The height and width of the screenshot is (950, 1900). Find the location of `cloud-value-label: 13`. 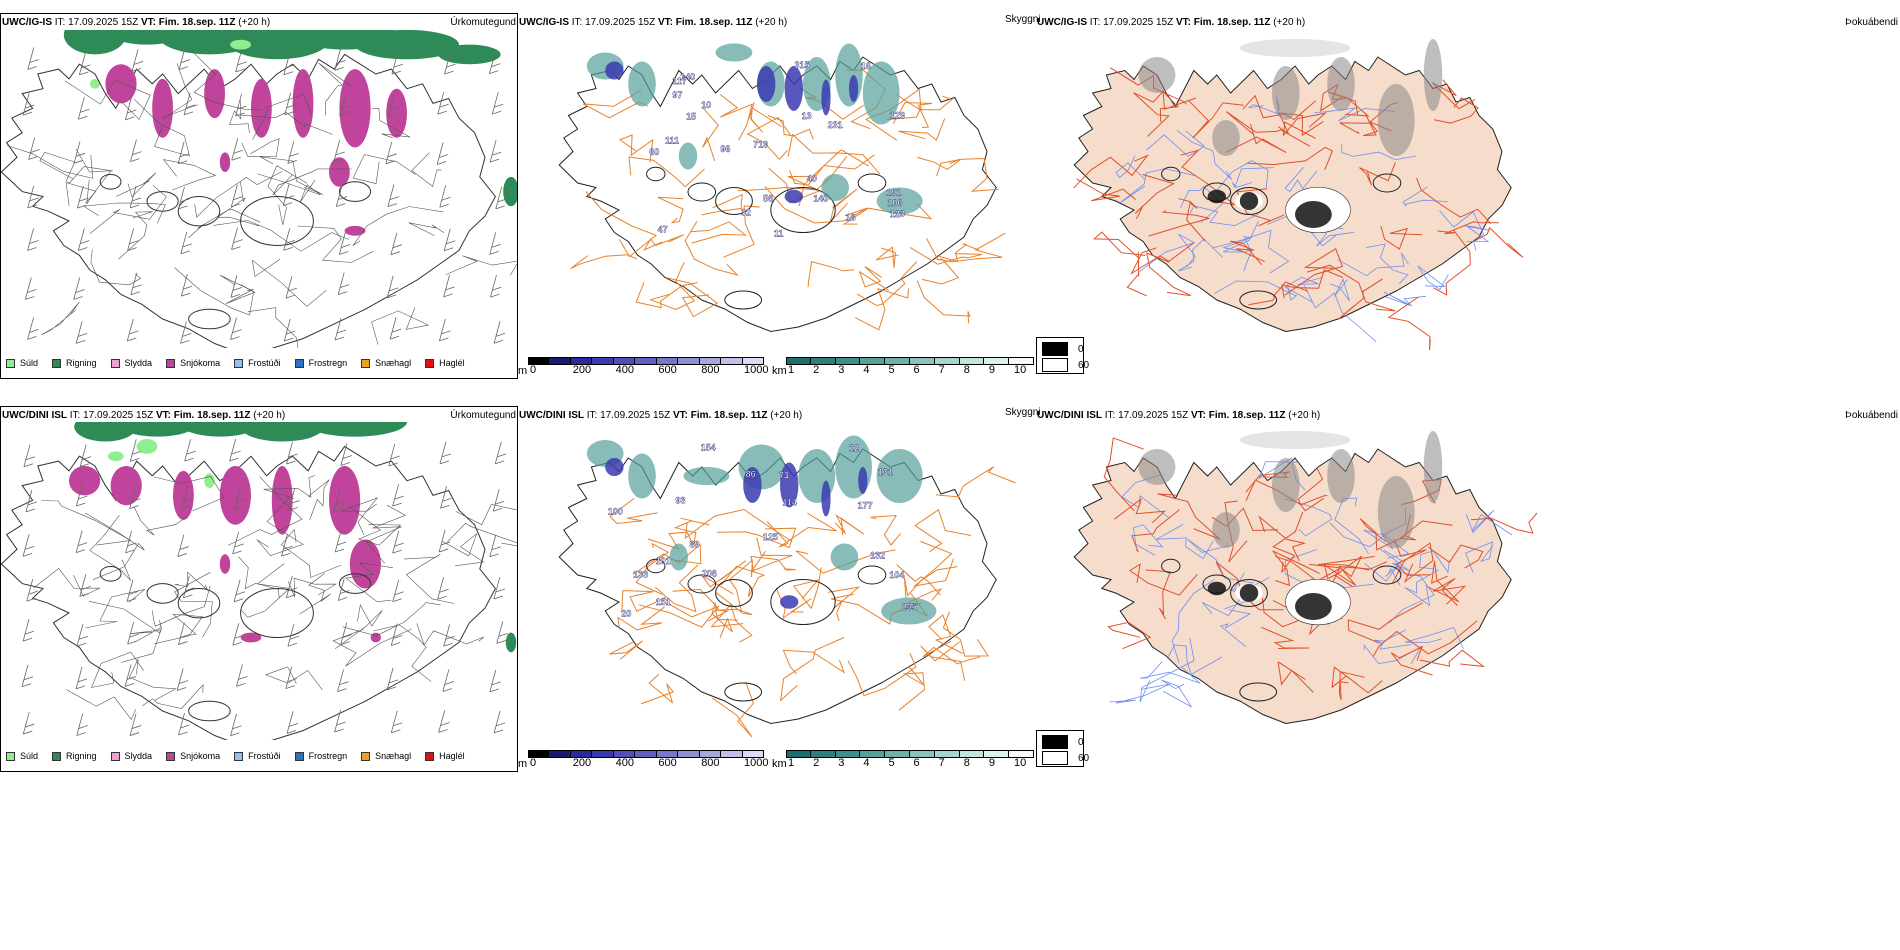

cloud-value-label: 13 is located at coordinates (807, 116).